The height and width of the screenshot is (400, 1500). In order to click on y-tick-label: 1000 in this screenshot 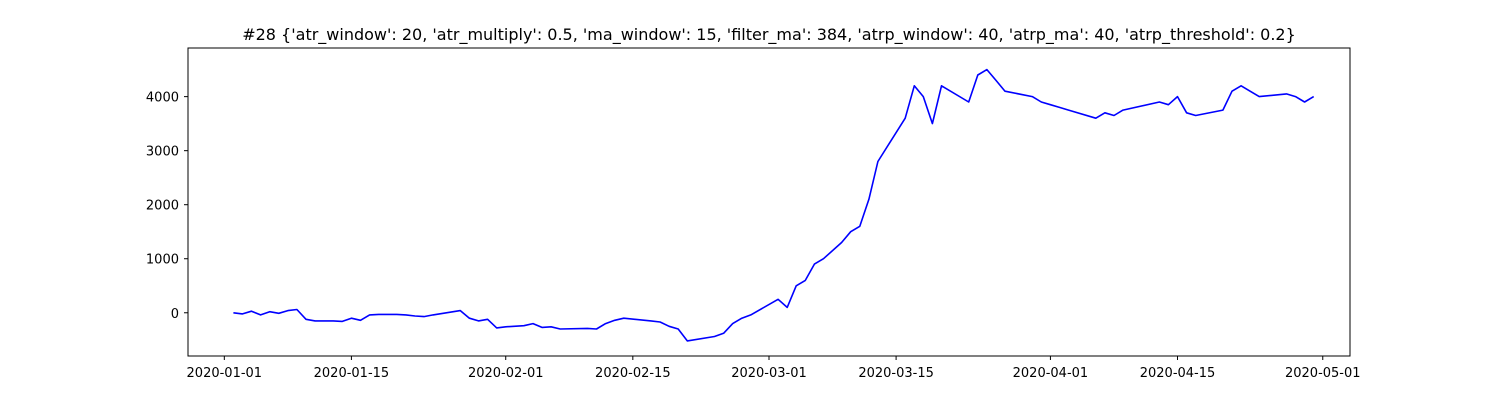, I will do `click(162, 260)`.